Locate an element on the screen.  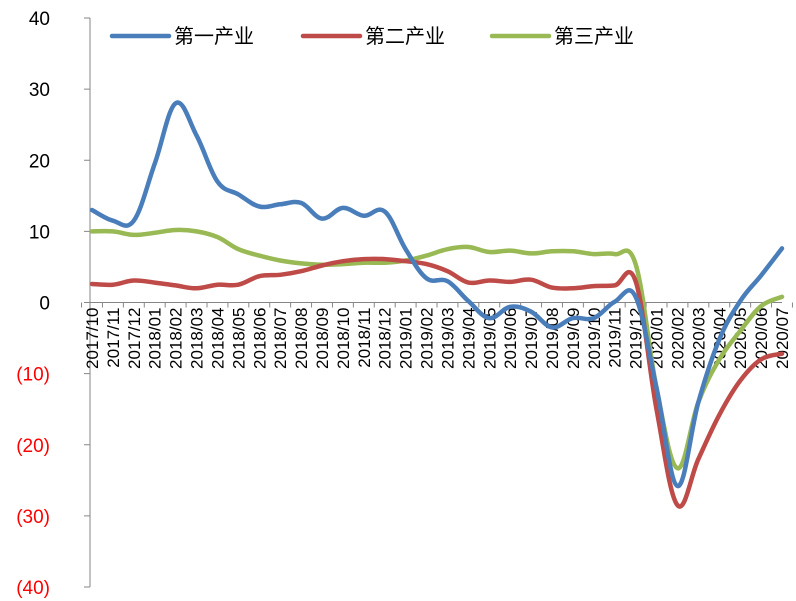
x-tick-label: 2019/06 is located at coordinates (510, 338).